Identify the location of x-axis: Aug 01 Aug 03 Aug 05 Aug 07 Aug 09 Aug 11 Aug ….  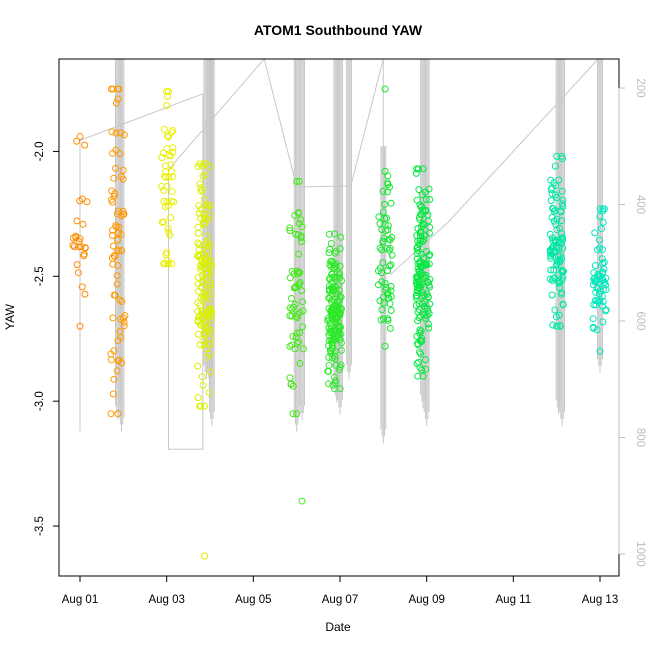
(340, 590).